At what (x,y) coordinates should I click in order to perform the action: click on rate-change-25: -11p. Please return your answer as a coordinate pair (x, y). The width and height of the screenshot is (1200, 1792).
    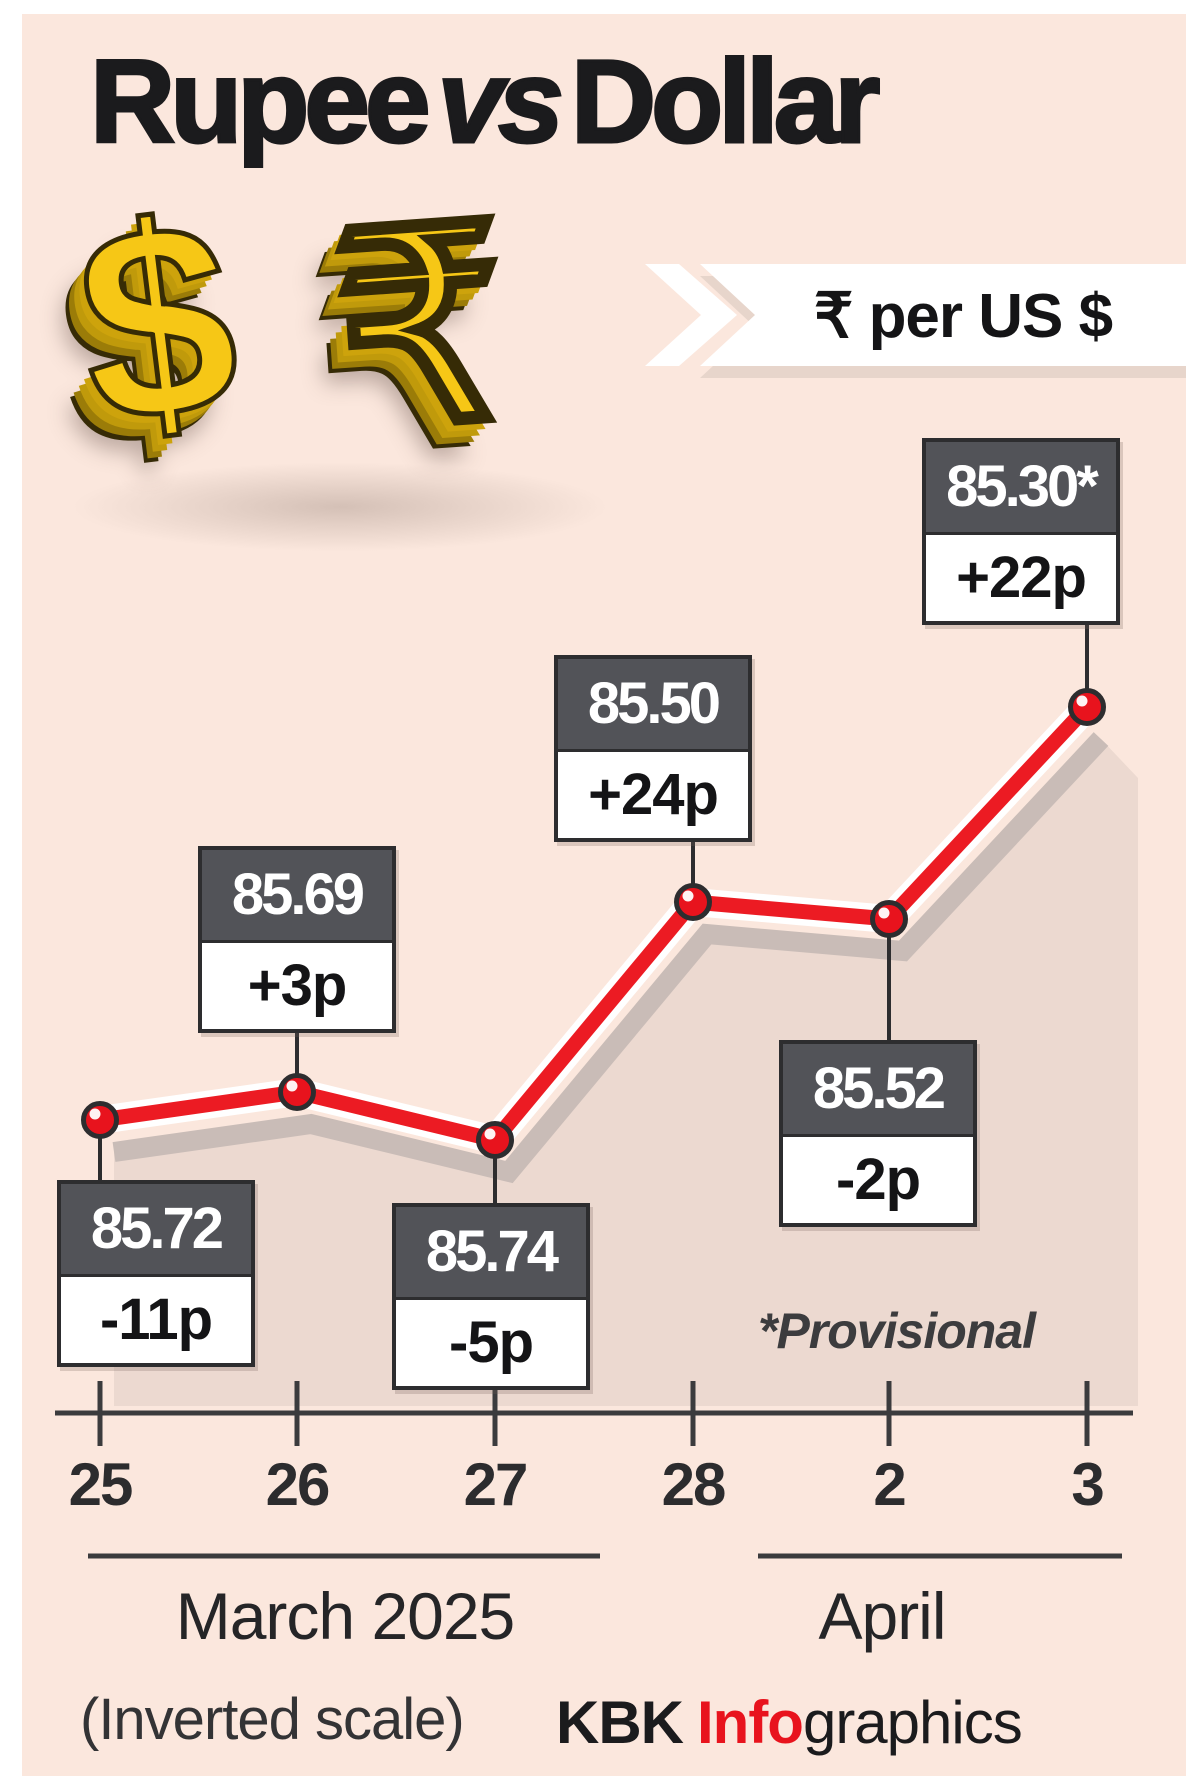
    Looking at the image, I should click on (156, 1320).